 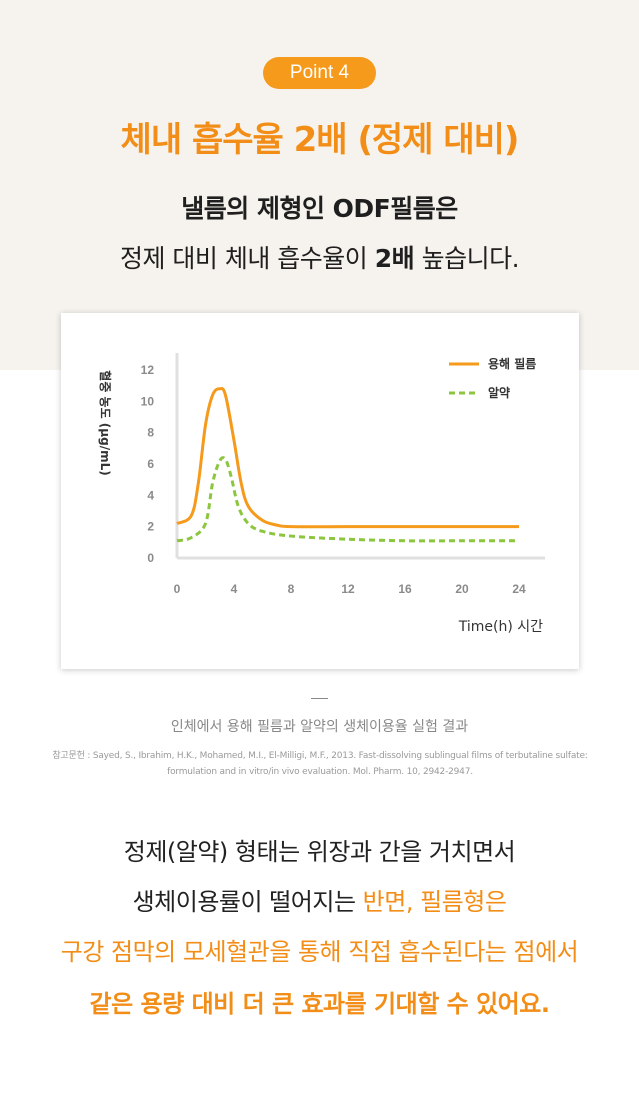 I want to click on subtitle-line-2-text: 정제 대비 체내 흡수율이, so click(x=247, y=258).